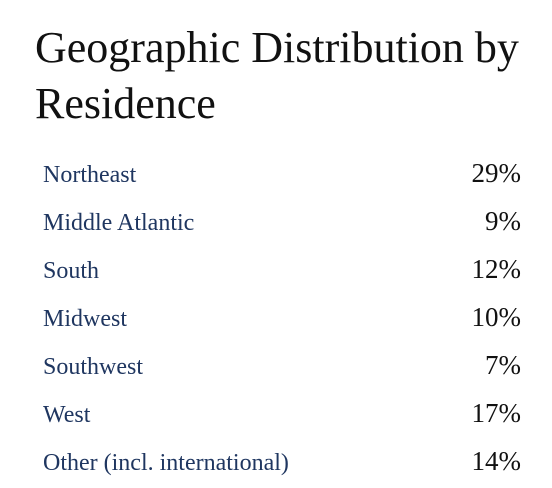 The height and width of the screenshot is (488, 552). What do you see at coordinates (496, 413) in the screenshot?
I see `row-value: 17%` at bounding box center [496, 413].